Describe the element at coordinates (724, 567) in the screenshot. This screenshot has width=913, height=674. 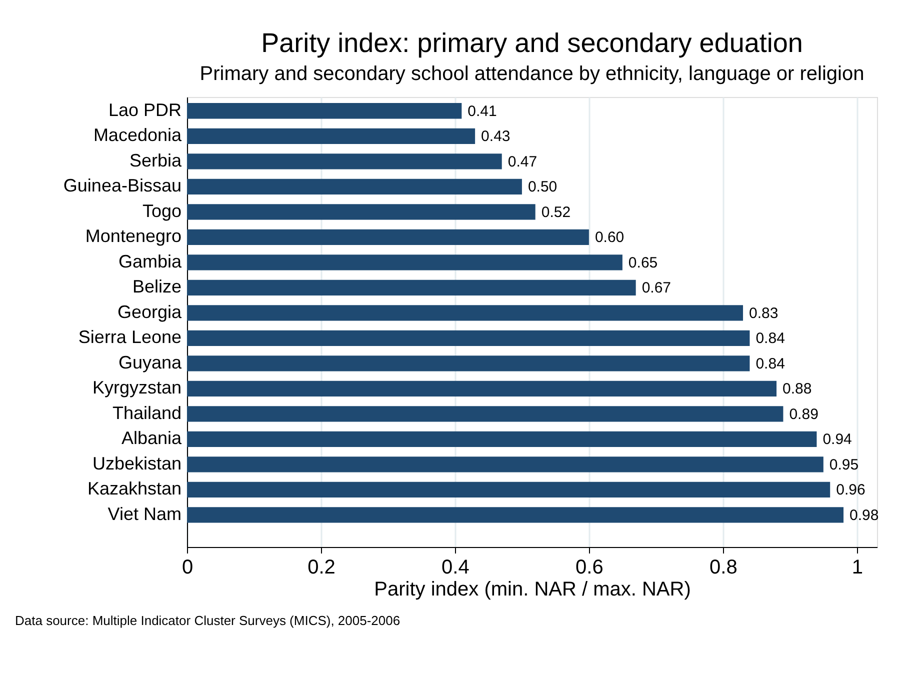
I see `x-tick-label: 0.8` at that location.